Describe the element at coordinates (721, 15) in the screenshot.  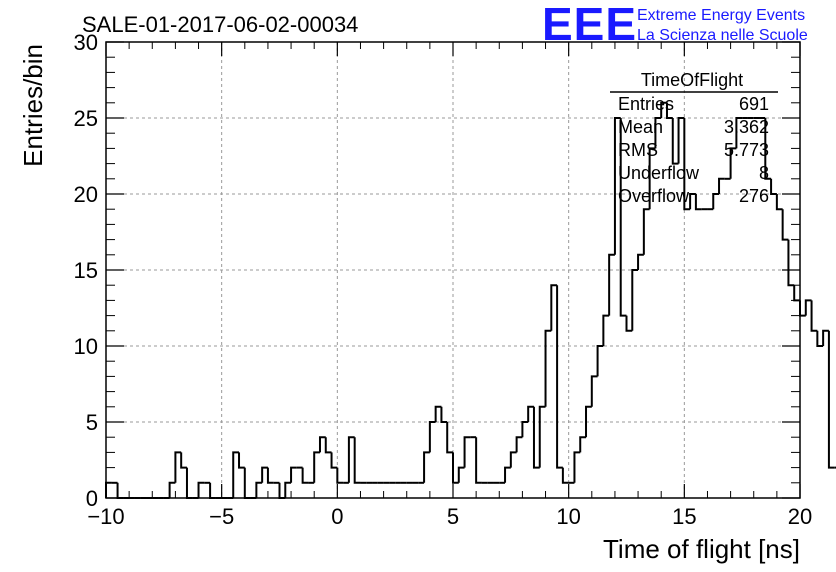
I see `logo-subtitle-1: Extreme Energy Events` at that location.